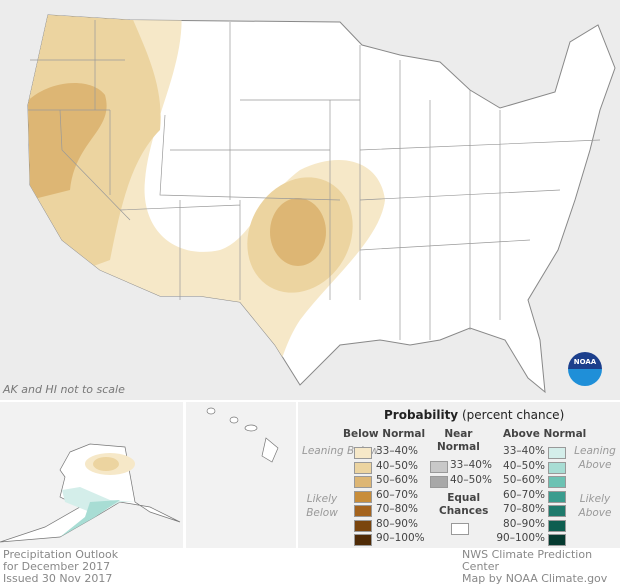 The width and height of the screenshot is (620, 585). Describe the element at coordinates (524, 465) in the screenshot. I see `above-label: 40–50%` at that location.